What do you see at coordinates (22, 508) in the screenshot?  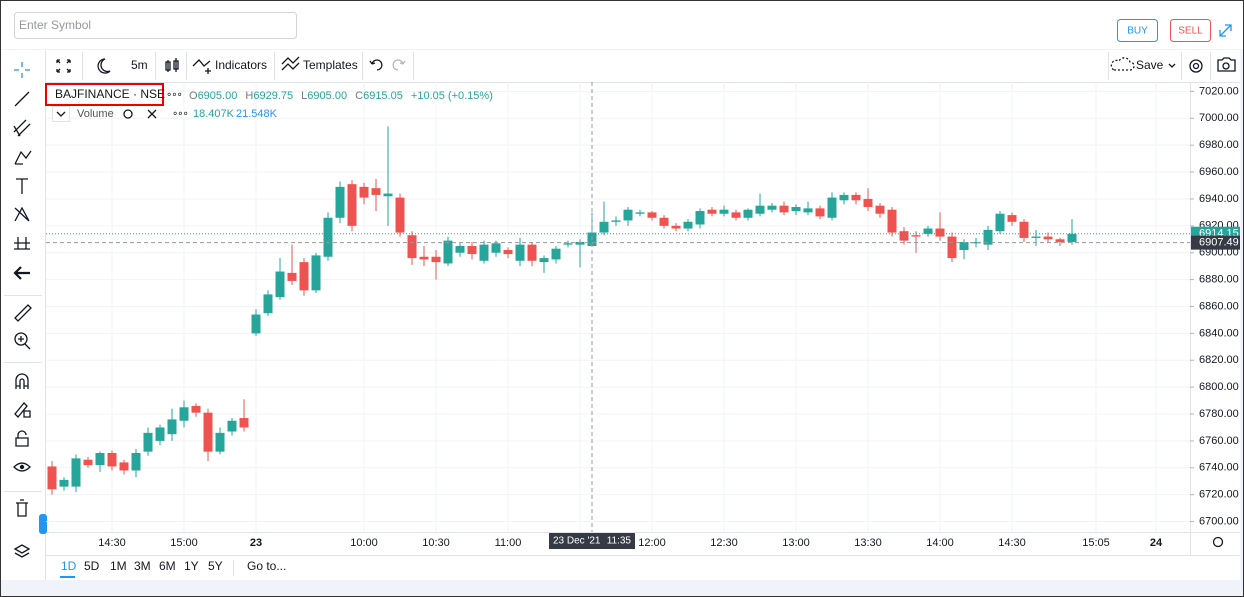 I see `trash-tool` at bounding box center [22, 508].